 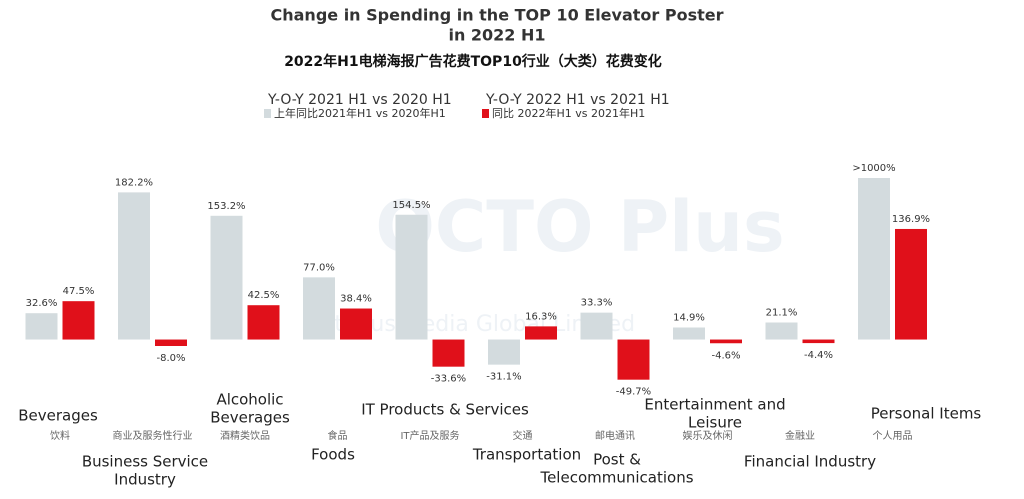 What do you see at coordinates (60, 435) in the screenshot?
I see `category-label: 饮料` at bounding box center [60, 435].